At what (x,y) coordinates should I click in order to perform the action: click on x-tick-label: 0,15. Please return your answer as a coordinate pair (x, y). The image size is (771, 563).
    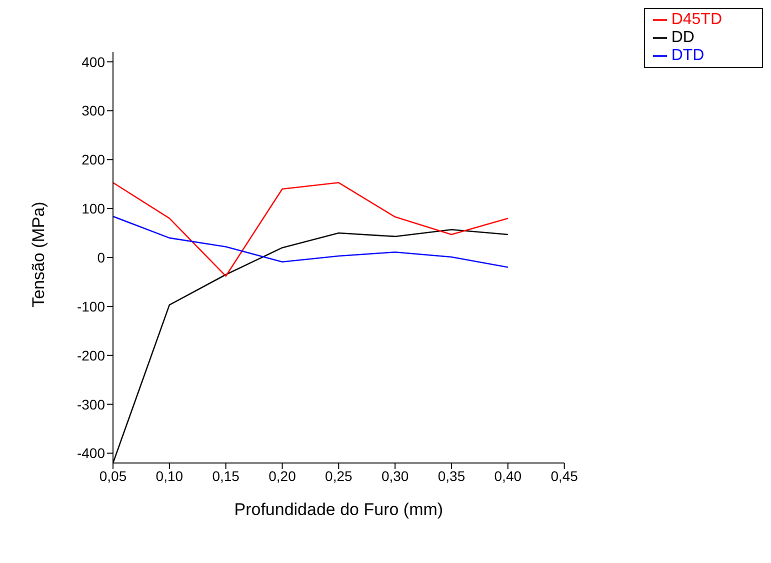
    Looking at the image, I should click on (226, 476).